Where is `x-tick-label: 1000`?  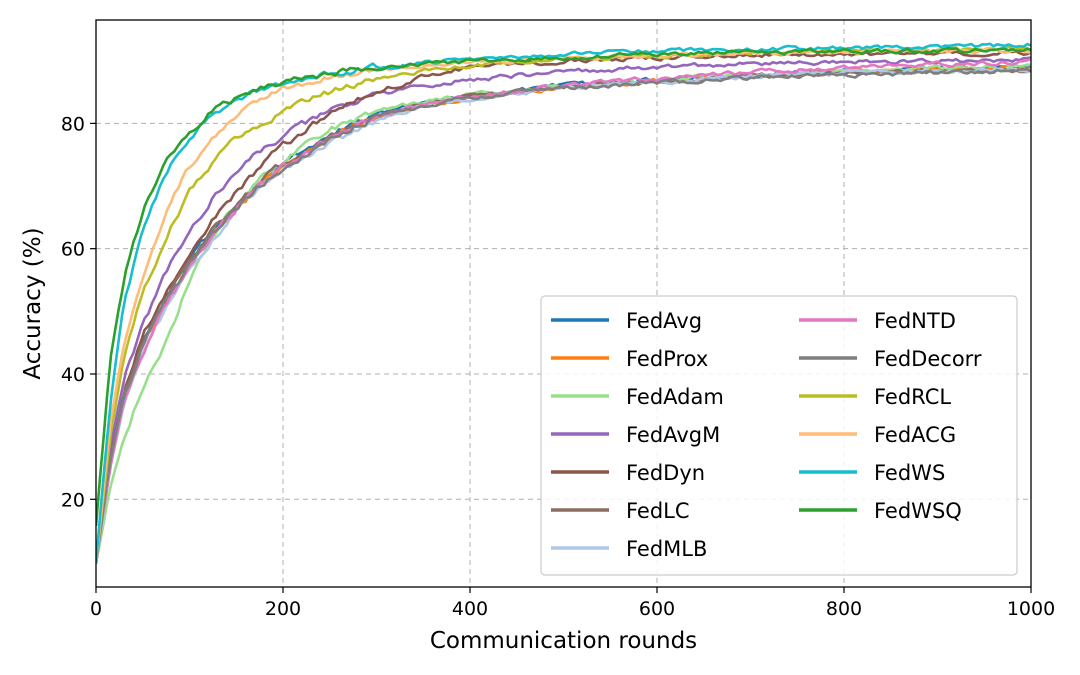 x-tick-label: 1000 is located at coordinates (1031, 609).